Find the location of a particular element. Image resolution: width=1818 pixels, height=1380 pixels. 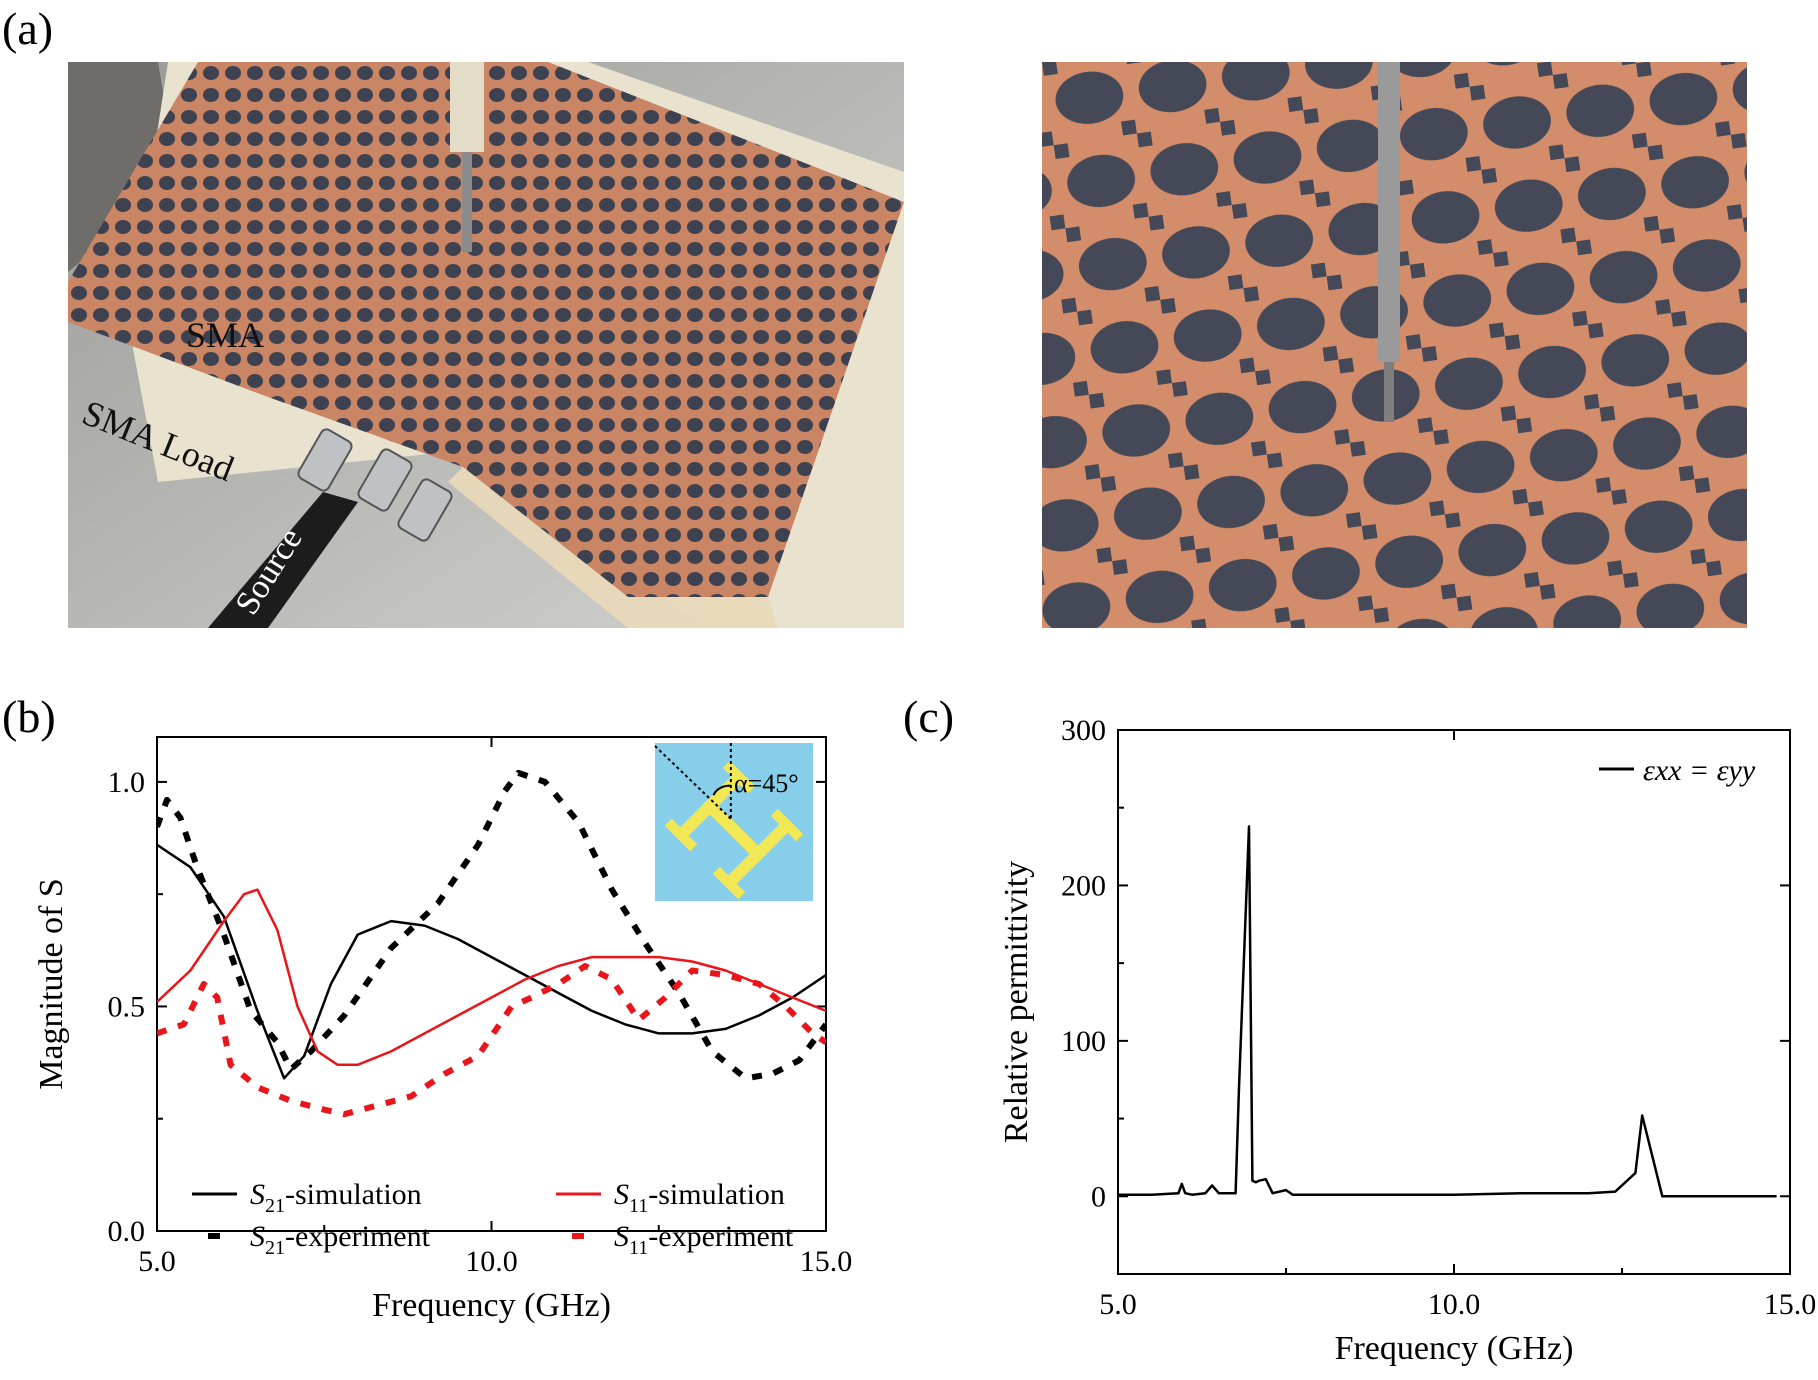

y-tick-label: 0 is located at coordinates (1098, 1196).